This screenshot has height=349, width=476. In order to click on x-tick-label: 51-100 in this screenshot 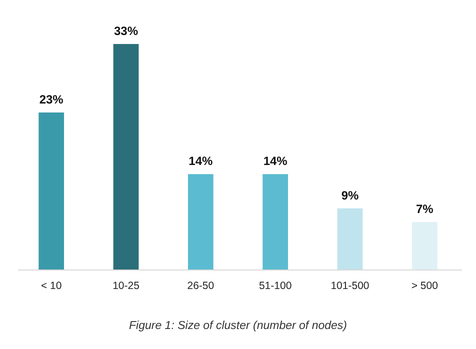, I will do `click(275, 286)`.